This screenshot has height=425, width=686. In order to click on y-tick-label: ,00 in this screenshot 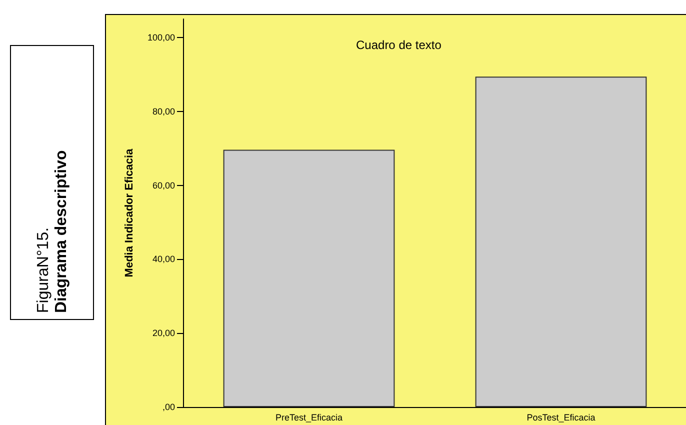, I will do `click(168, 407)`.